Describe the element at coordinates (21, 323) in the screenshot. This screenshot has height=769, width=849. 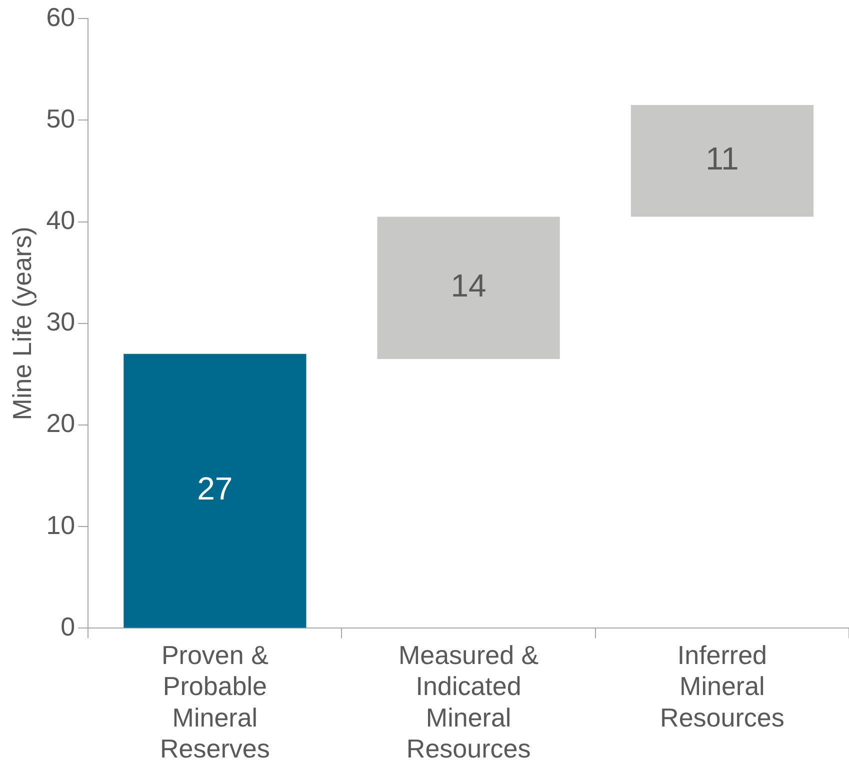
I see `y-axis-title: Mine Life (years)` at that location.